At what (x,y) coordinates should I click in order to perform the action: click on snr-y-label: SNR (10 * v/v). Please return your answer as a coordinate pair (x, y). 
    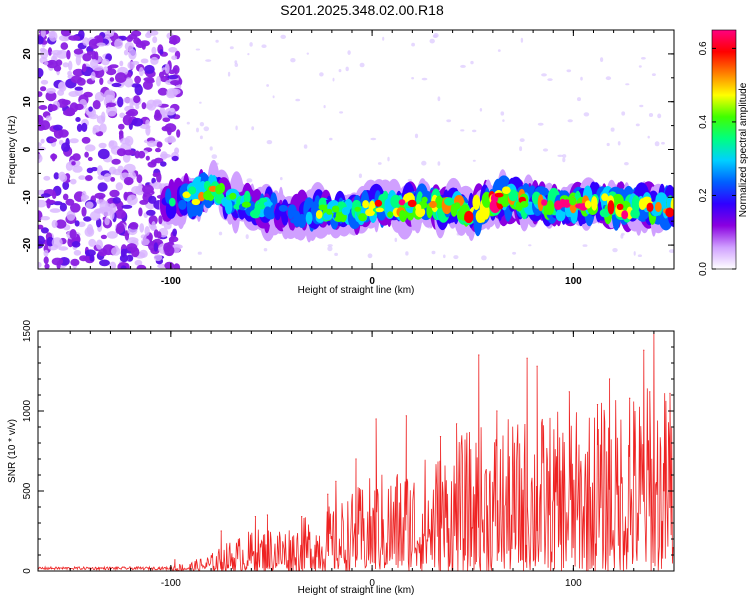
    Looking at the image, I should click on (12, 451).